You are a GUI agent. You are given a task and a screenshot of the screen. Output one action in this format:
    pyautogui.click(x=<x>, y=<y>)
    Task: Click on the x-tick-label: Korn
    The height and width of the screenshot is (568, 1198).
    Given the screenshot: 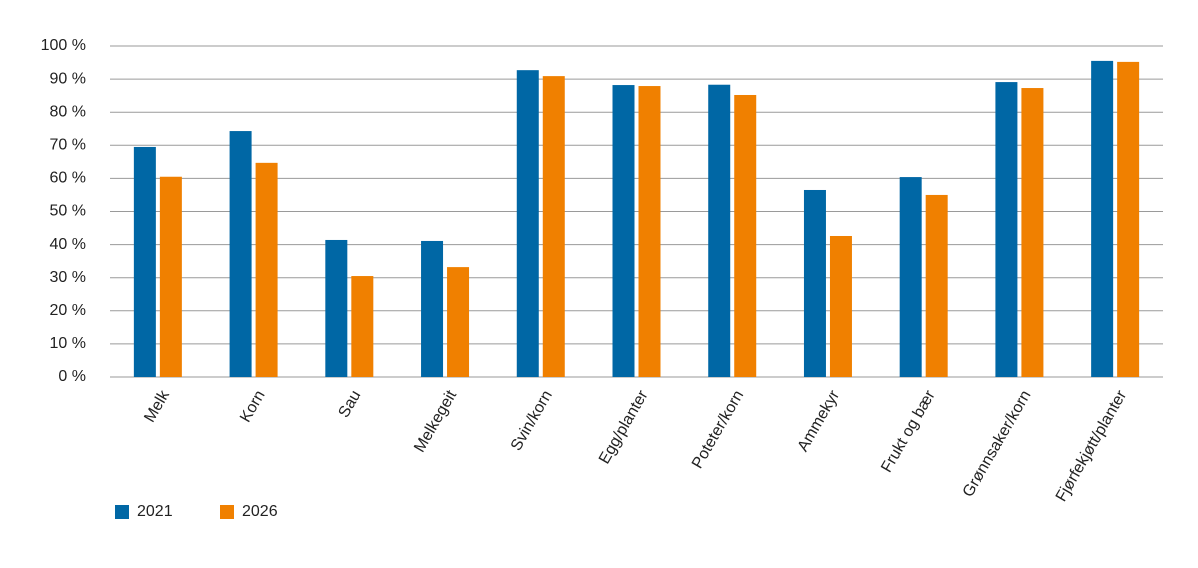 What is the action you would take?
    pyautogui.click(x=253, y=407)
    